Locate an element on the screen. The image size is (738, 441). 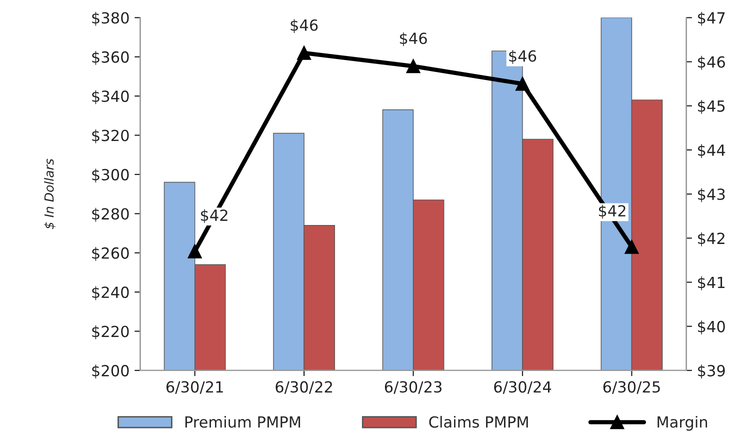
legend-label: Claims PMPM is located at coordinates (478, 422).